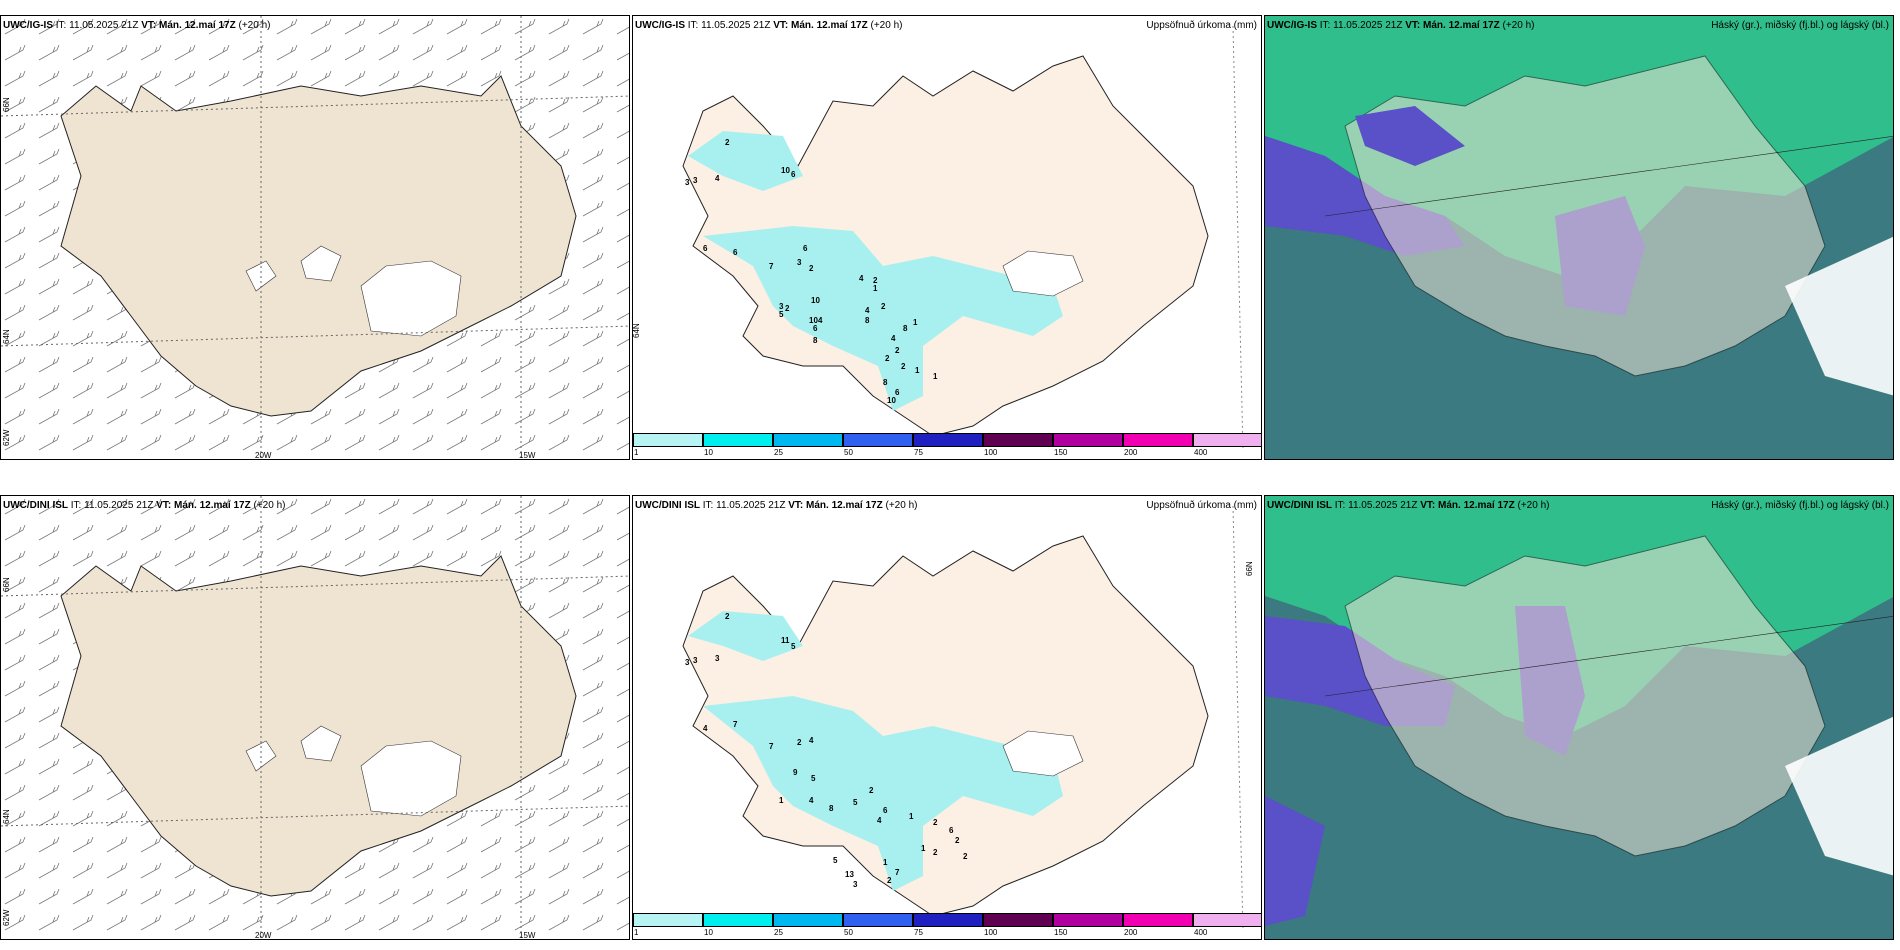 The image size is (1900, 950). Describe the element at coordinates (1201, 25) in the screenshot. I see `precip-title: Uppsöfnuð úrkoma (mm)` at that location.